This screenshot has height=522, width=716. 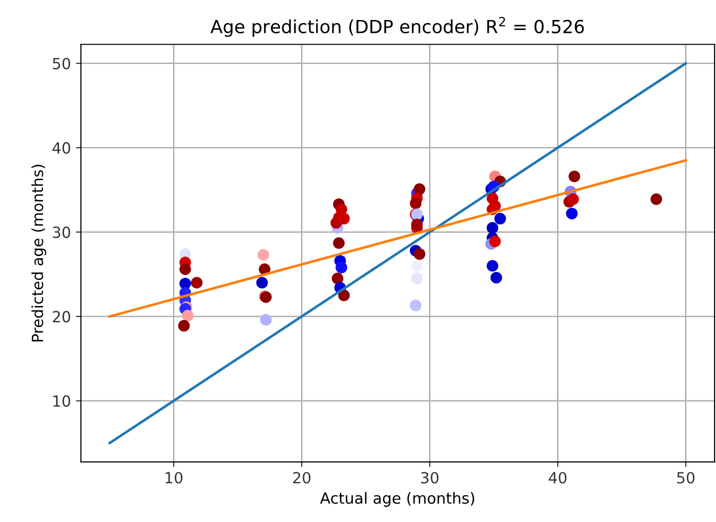 I want to click on x-axis-title: Actual age (months), so click(x=397, y=499).